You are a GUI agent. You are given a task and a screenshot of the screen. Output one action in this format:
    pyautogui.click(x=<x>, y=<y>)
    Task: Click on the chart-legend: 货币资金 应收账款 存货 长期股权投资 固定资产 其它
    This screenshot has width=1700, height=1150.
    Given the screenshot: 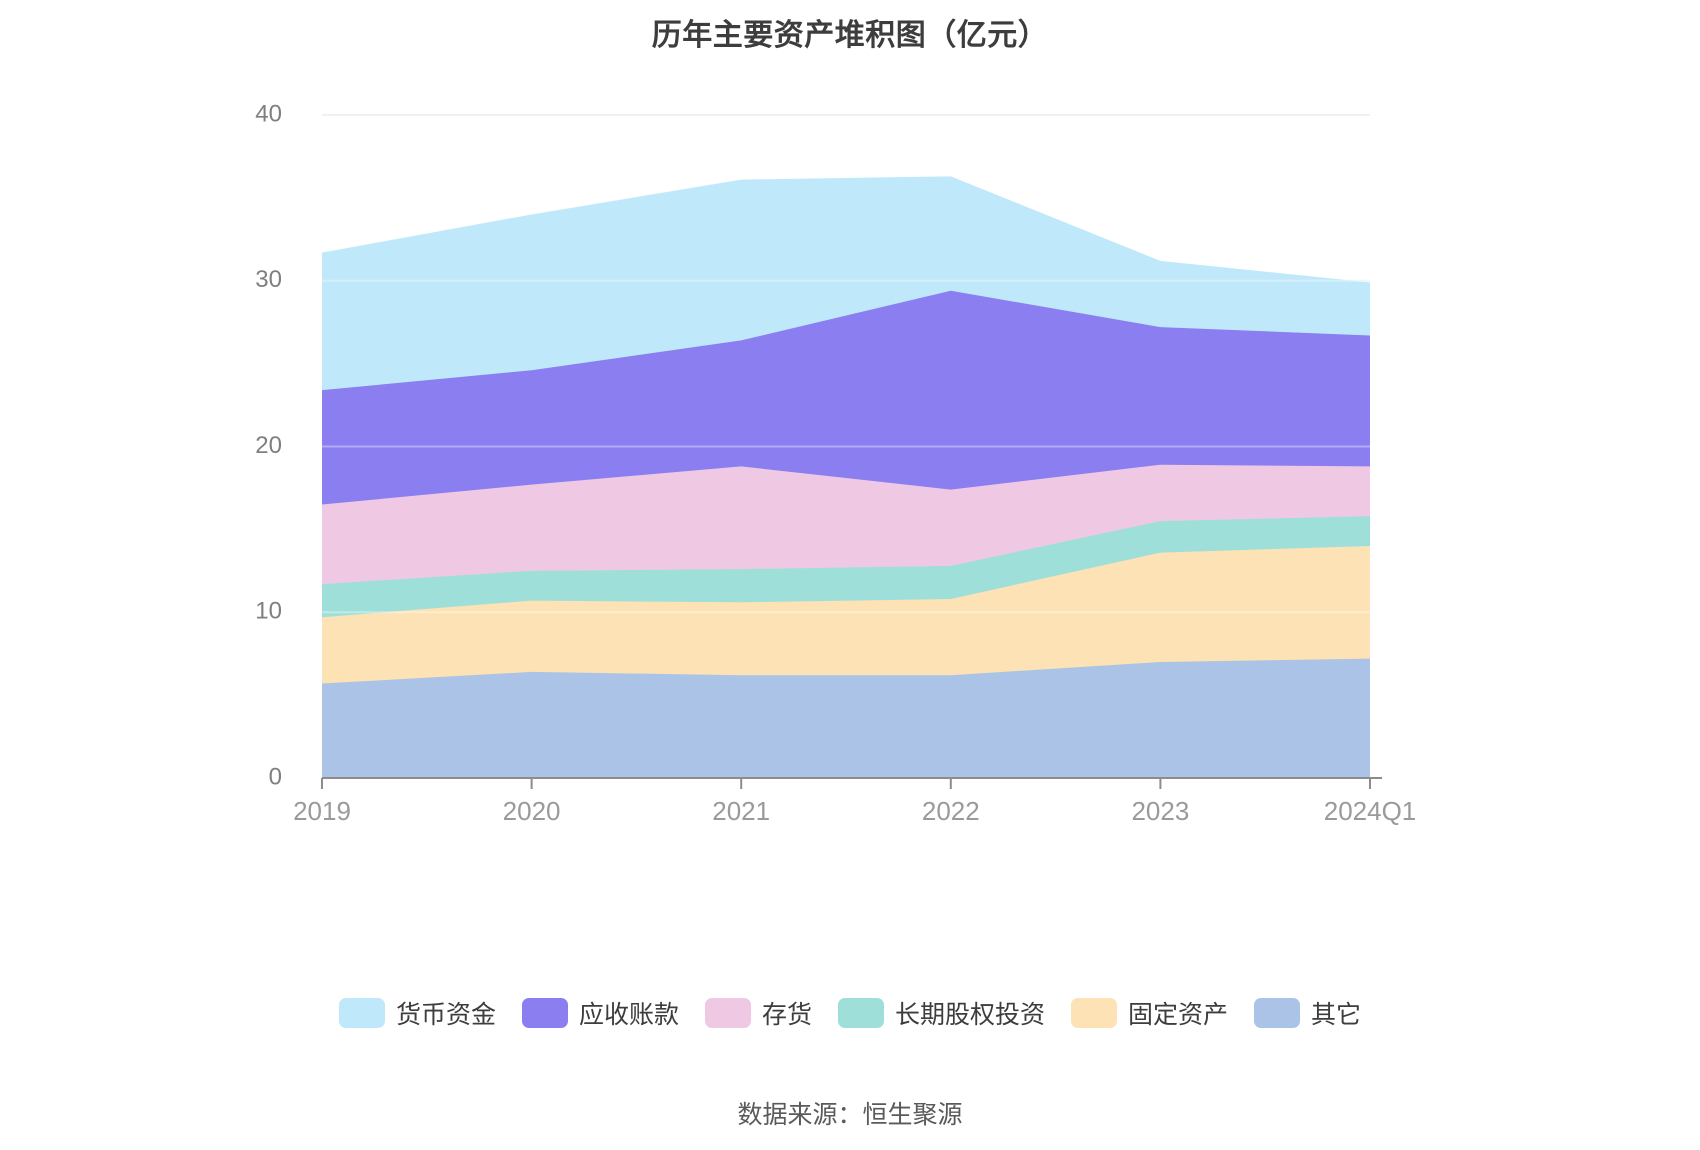 What is the action you would take?
    pyautogui.click(x=850, y=1013)
    